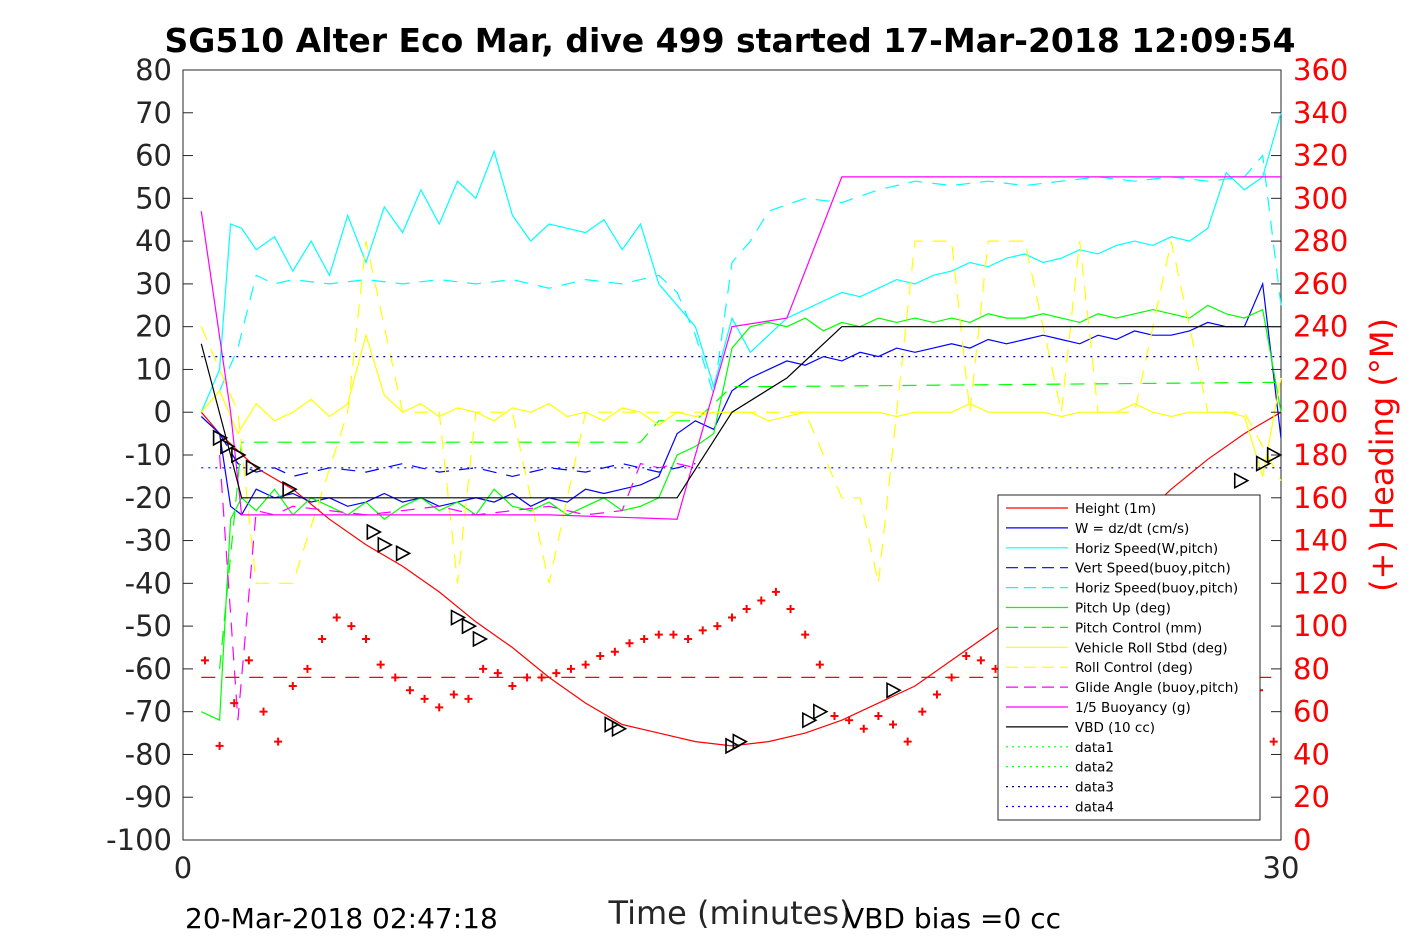 The height and width of the screenshot is (945, 1417). What do you see at coordinates (1311, 797) in the screenshot?
I see `y-right-tick-label: 20` at bounding box center [1311, 797].